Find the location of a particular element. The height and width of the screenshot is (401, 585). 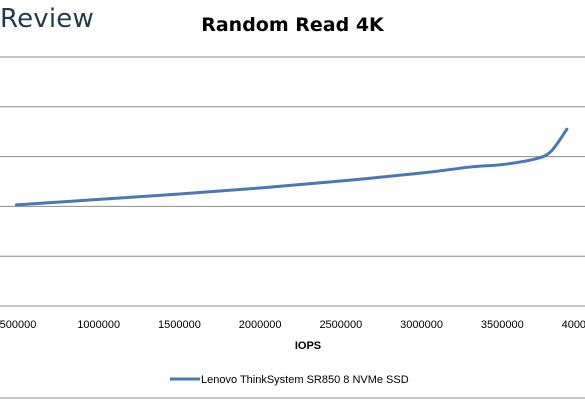

x-tick-label-2: 1000000 is located at coordinates (98, 325).